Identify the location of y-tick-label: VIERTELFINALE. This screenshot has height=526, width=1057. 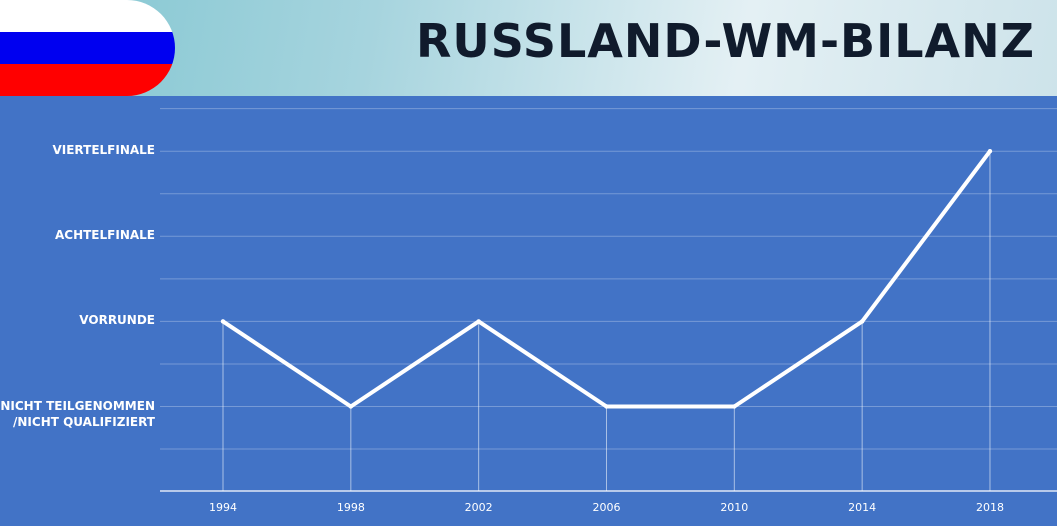
(103, 150).